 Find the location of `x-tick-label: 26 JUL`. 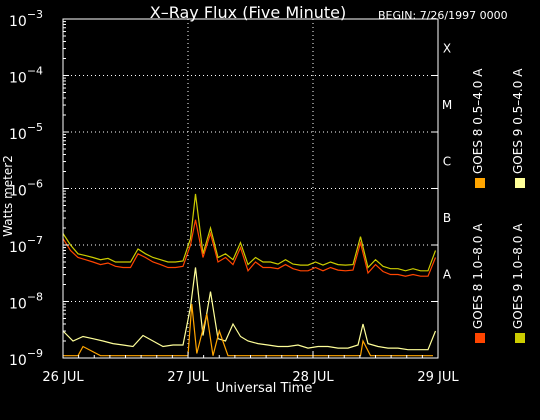

x-tick-label: 26 JUL is located at coordinates (63, 377).